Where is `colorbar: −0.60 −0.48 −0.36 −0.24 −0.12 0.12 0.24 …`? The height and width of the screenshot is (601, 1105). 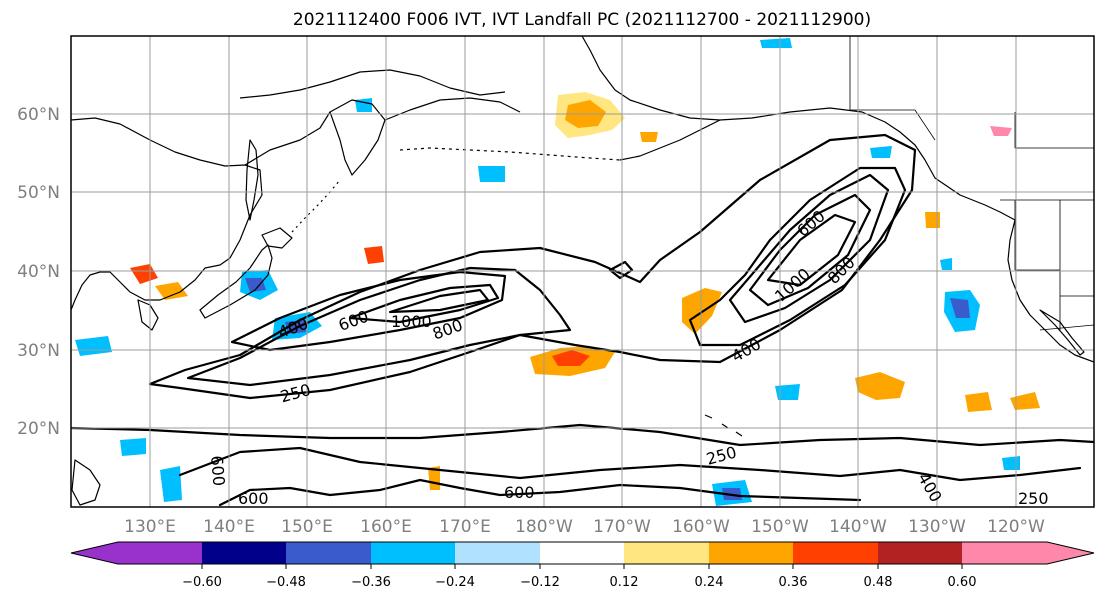
colorbar: −0.60 −0.48 −0.36 −0.24 −0.12 0.12 0.24 … is located at coordinates (582, 565).